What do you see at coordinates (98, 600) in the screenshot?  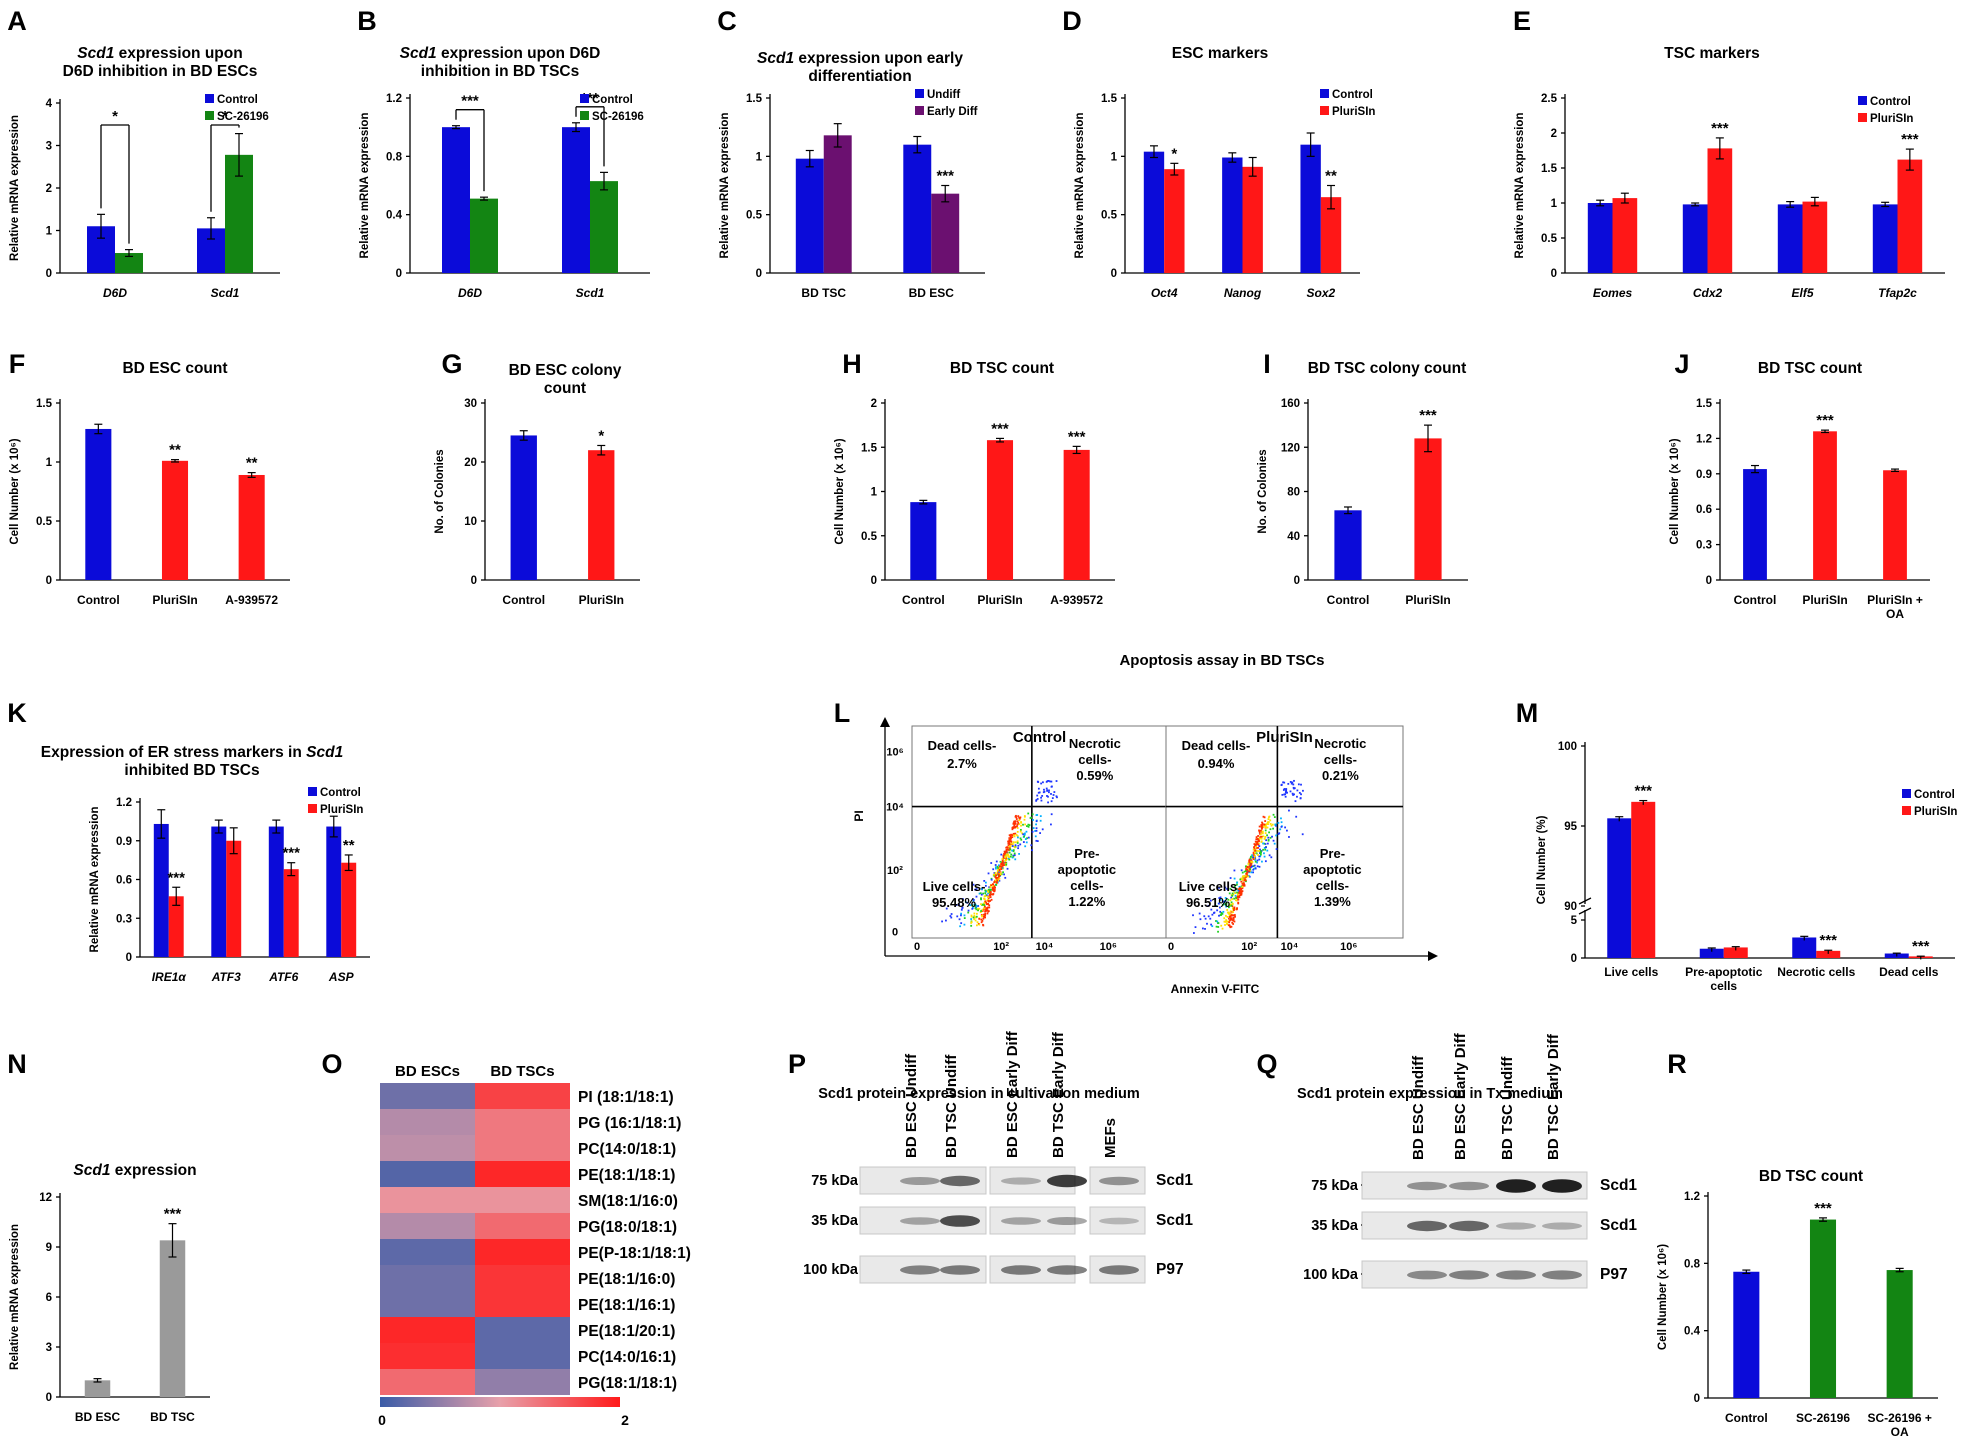 I see `x-tick-label: Control` at bounding box center [98, 600].